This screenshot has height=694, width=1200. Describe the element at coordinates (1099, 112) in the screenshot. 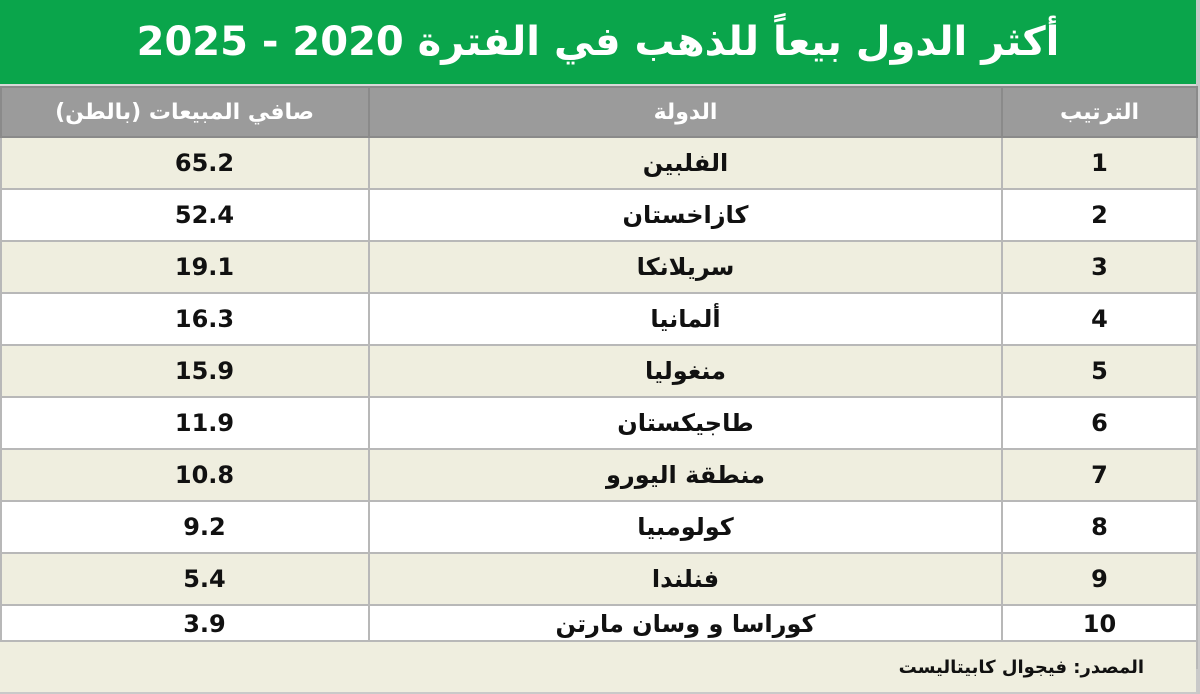

I see `header-rank: الترتيب` at that location.